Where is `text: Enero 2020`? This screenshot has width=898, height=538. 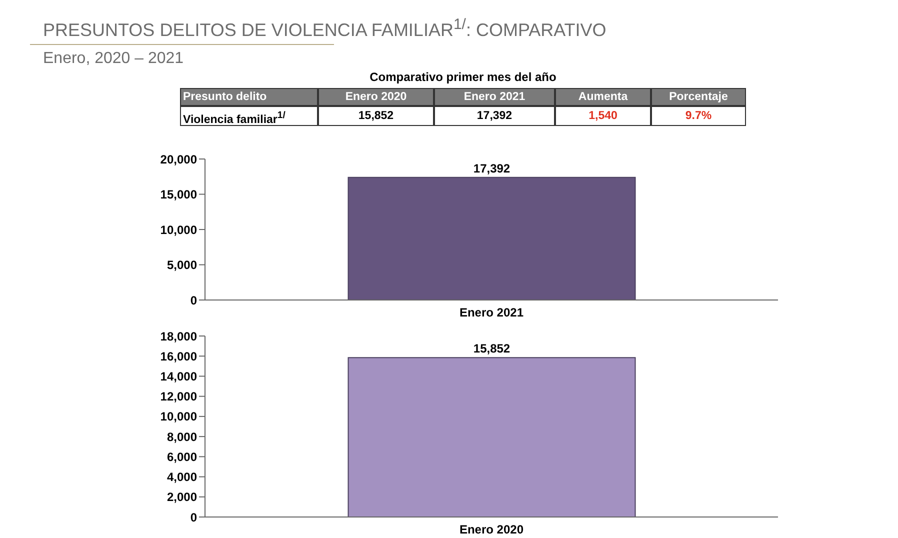 text: Enero 2020 is located at coordinates (376, 97).